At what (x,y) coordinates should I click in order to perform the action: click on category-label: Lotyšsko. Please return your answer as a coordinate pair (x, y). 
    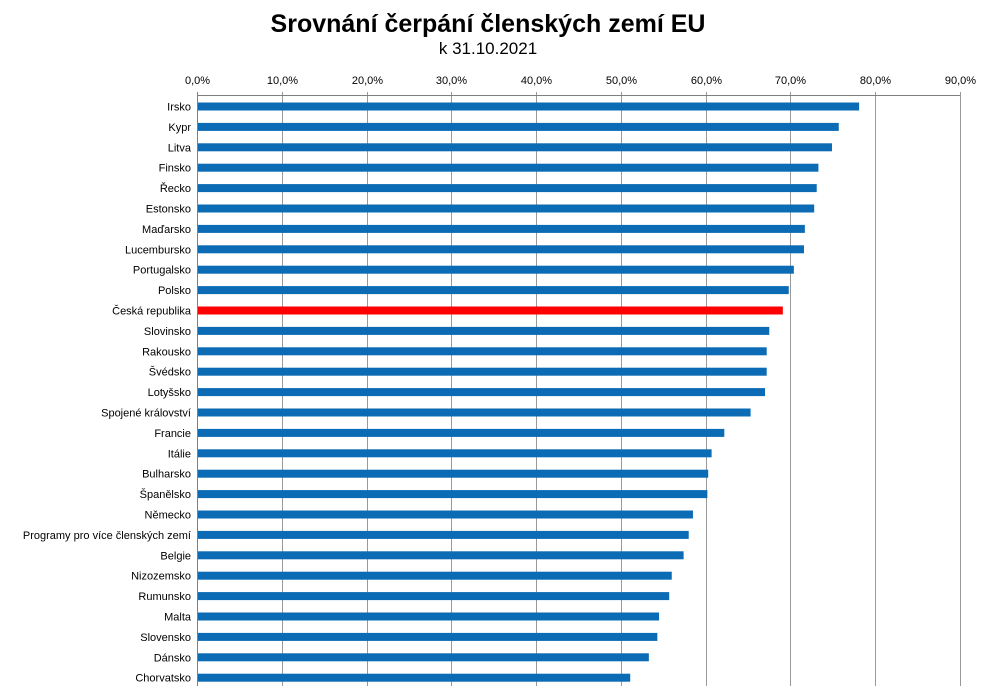
    Looking at the image, I should click on (169, 393).